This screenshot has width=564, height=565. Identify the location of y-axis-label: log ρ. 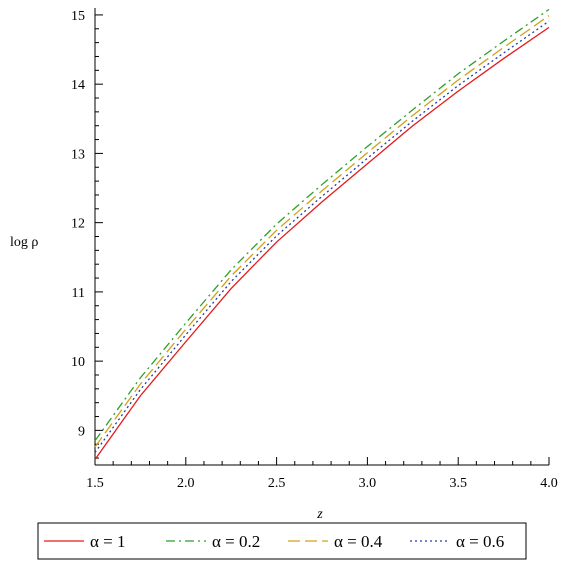
(24, 242).